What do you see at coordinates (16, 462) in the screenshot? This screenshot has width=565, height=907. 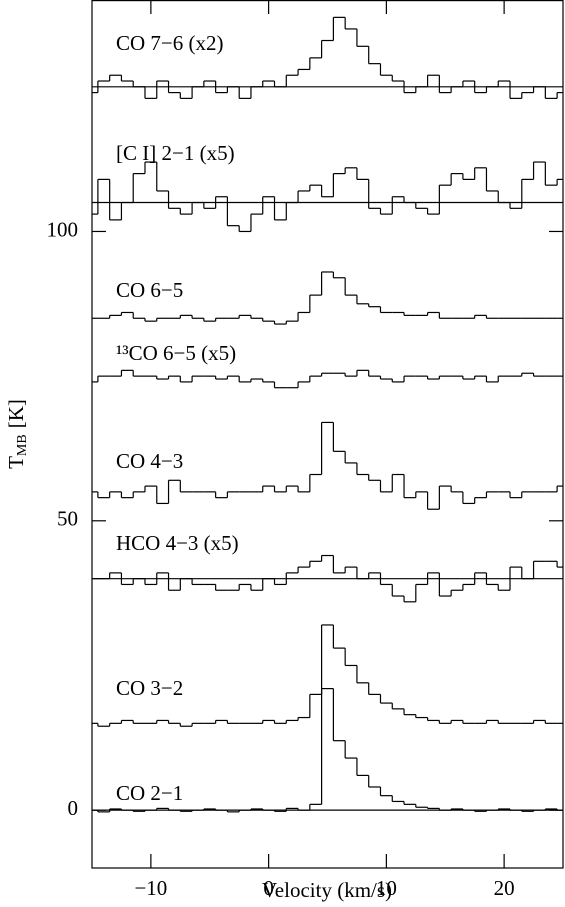 I see `y-label-main: T` at bounding box center [16, 462].